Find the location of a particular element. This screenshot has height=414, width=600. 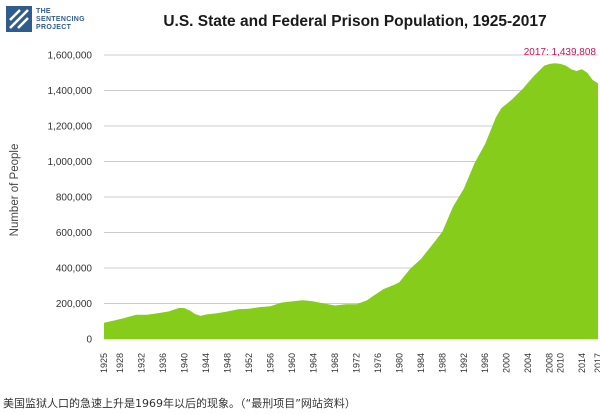

figure-caption: 美国监狱人口的急速上升是1969年以后的现象。（“最刑项目”网站资料） is located at coordinates (179, 403).